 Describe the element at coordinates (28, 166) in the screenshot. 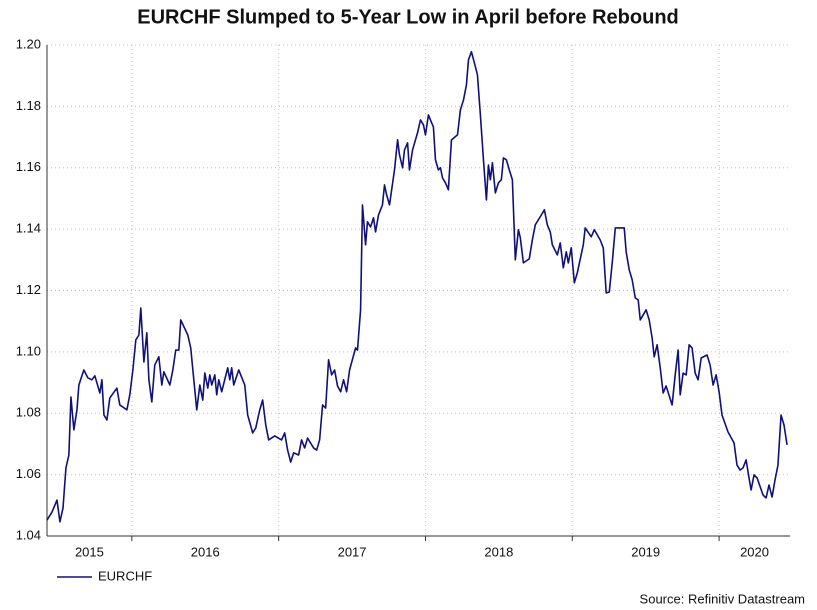

I see `y-tick-label: 1.16` at that location.